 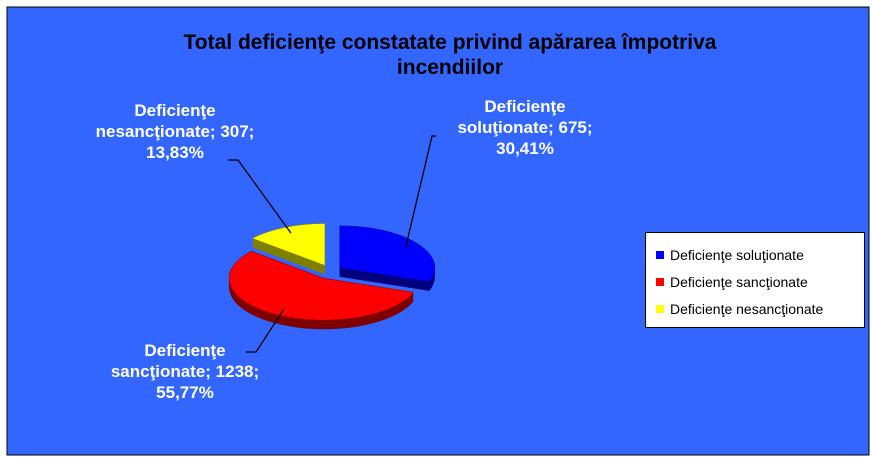 I want to click on legend-item: Deficienţe soluţionate, so click(x=760, y=254).